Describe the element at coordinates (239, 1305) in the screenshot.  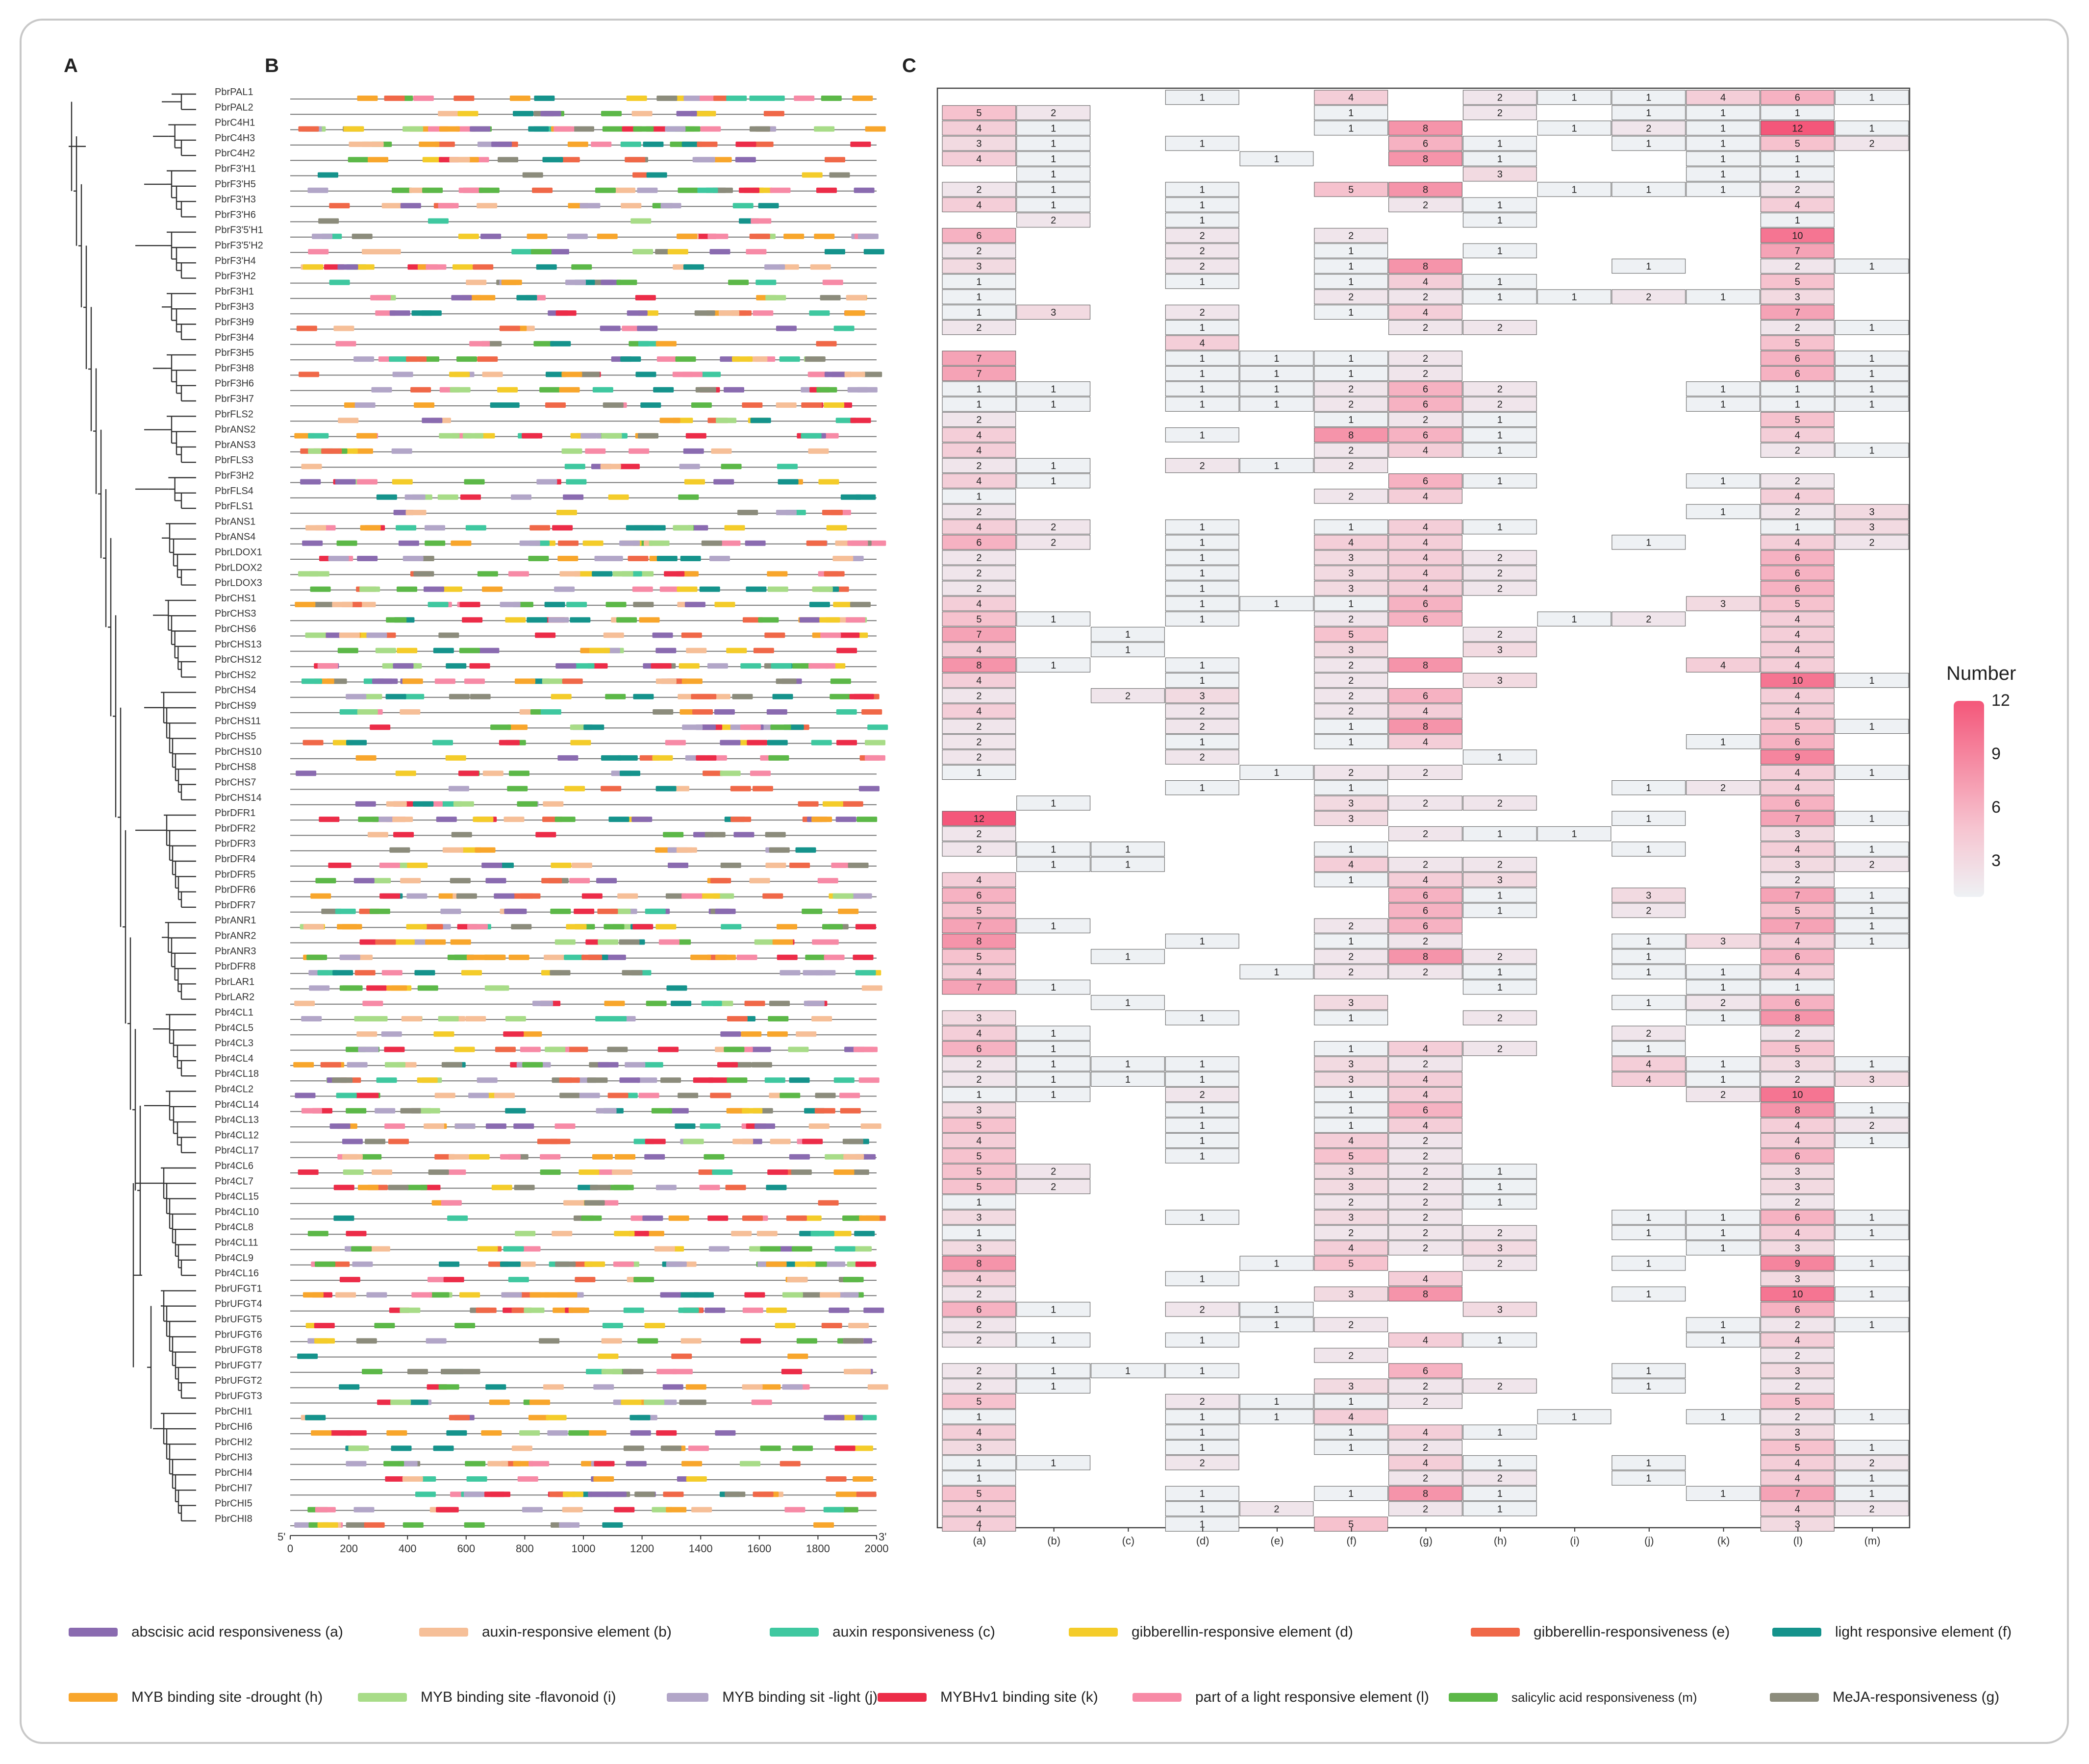
I see `gene-label: PbrUFGT4` at that location.